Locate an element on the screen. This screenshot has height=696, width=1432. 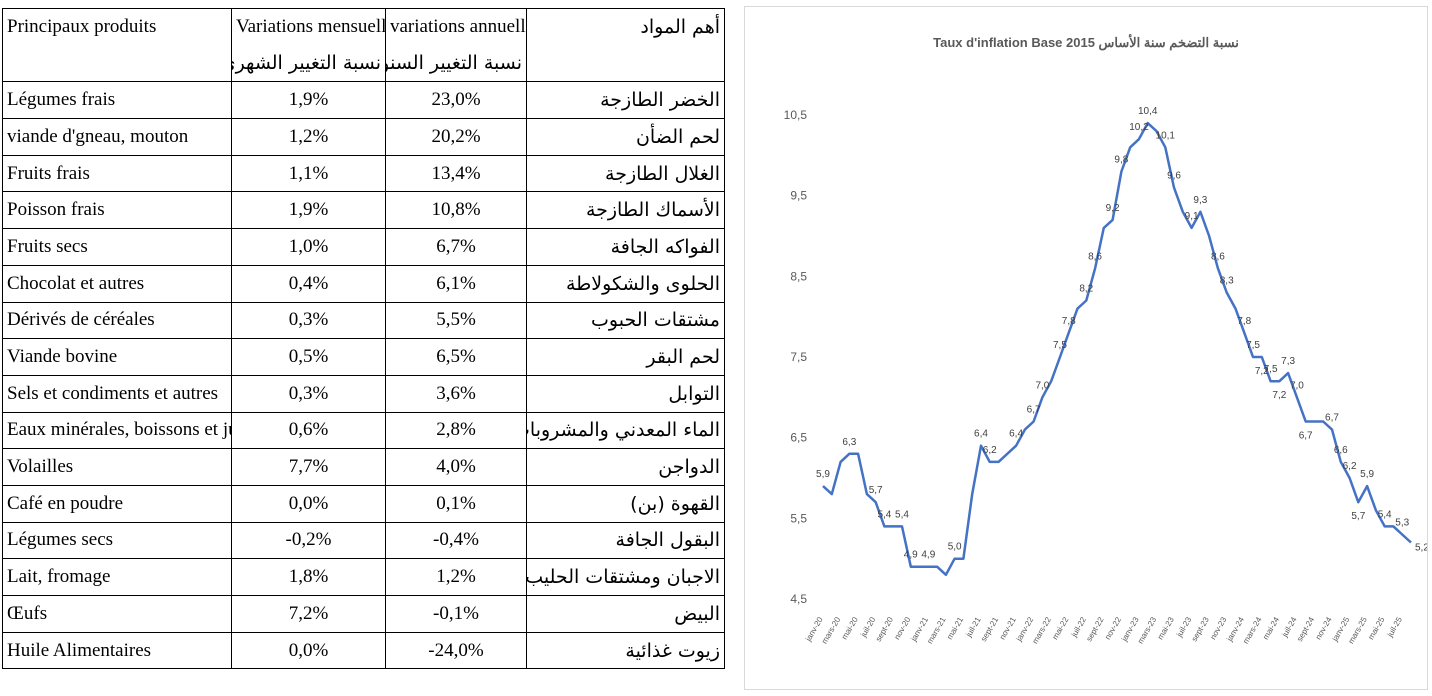
y-tick-label: 4,5 is located at coordinates (798, 599).